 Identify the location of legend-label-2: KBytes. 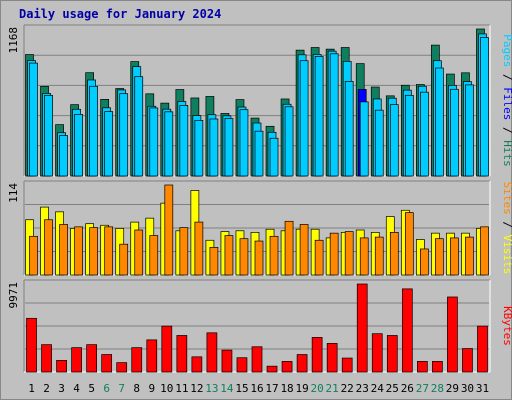
(506, 326).